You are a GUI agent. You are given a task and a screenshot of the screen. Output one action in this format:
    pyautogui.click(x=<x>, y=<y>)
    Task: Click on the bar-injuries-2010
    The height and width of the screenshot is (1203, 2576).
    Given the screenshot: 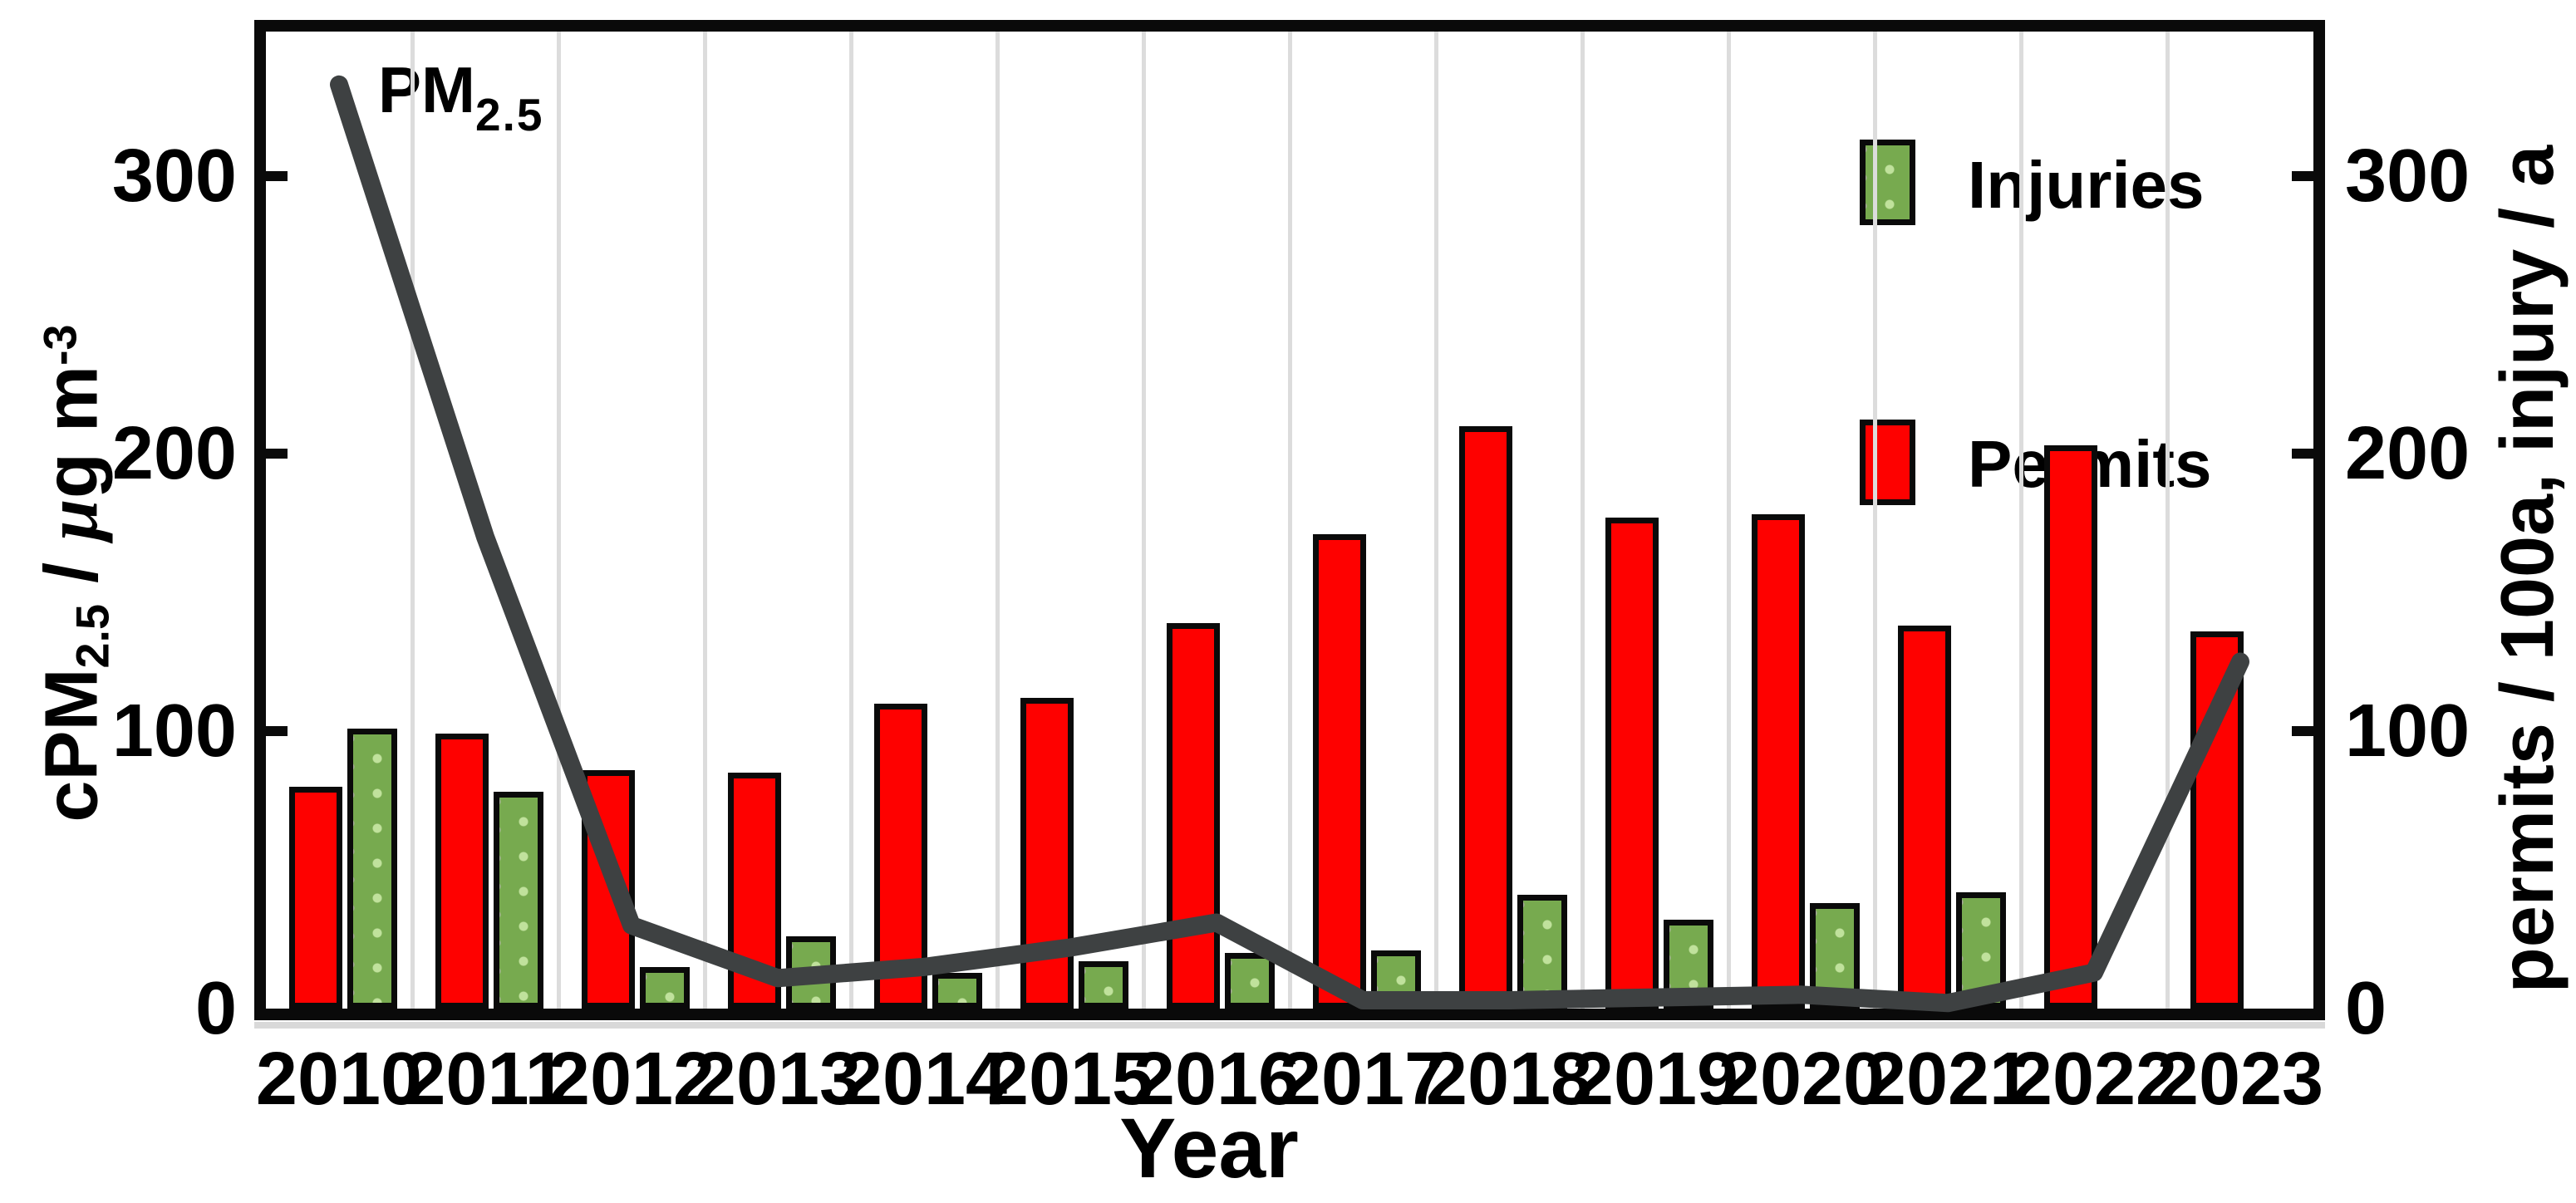 What is the action you would take?
    pyautogui.click(x=372, y=868)
    